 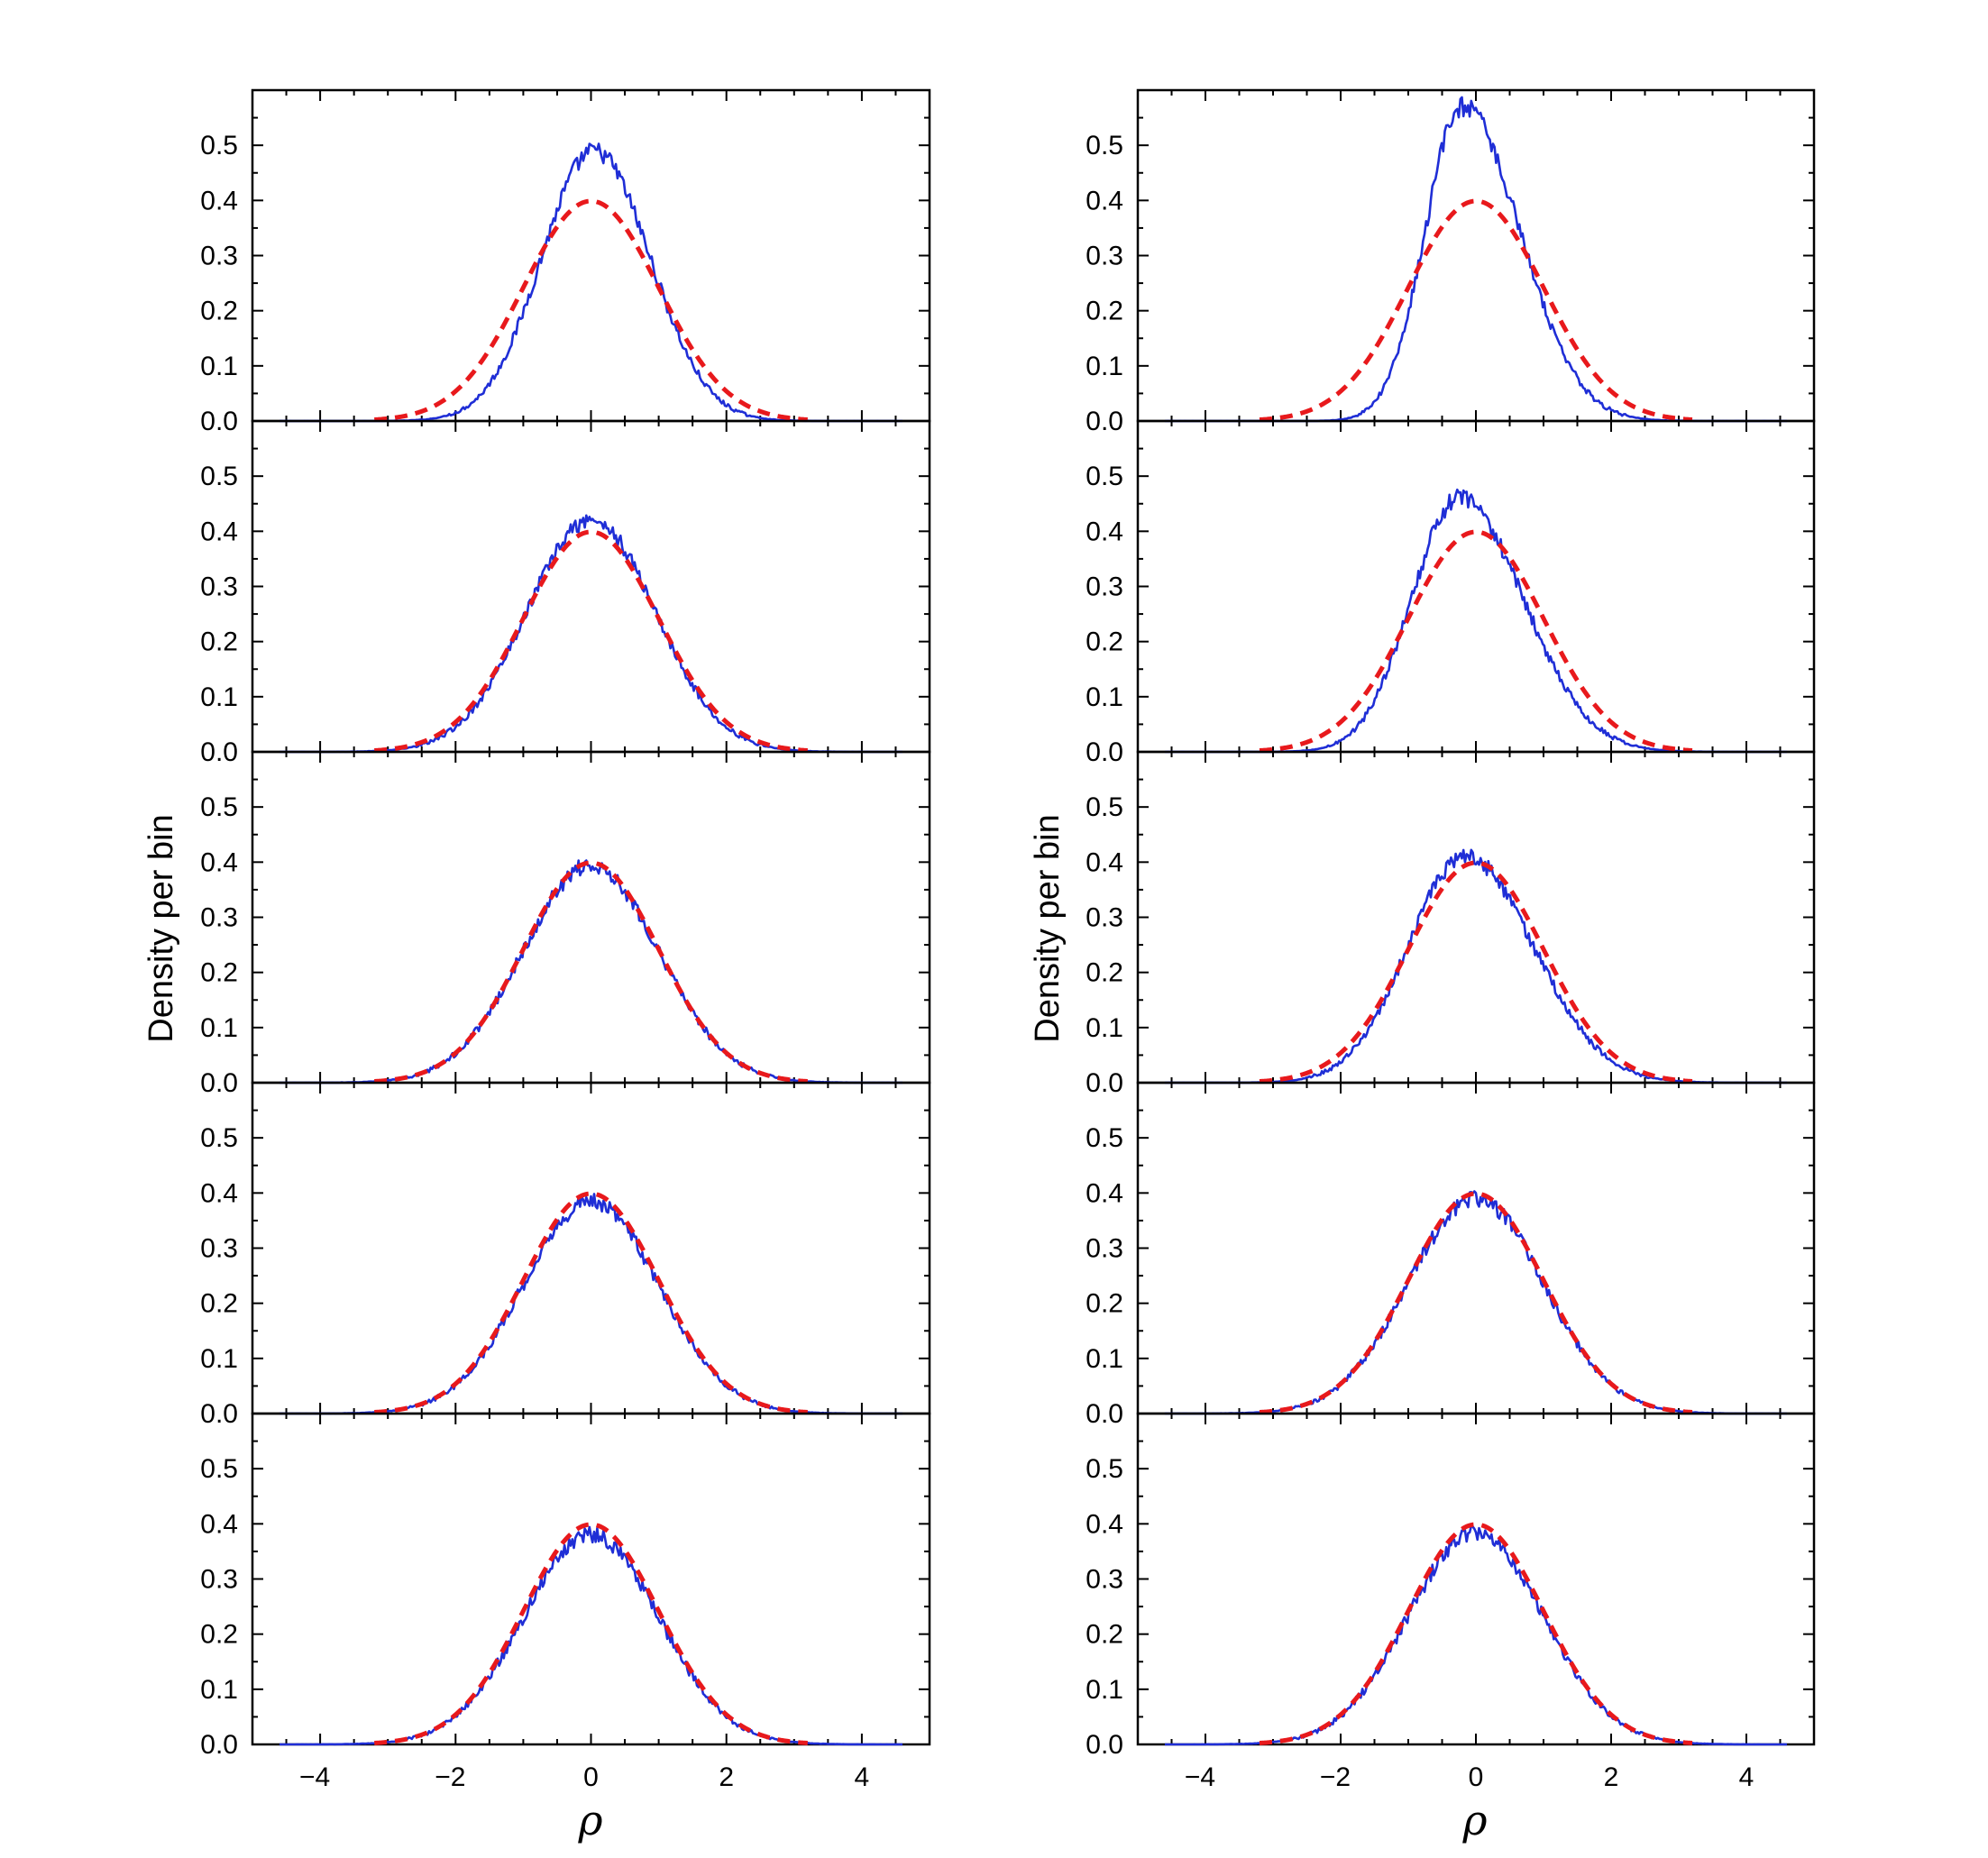 I want to click on x-tick-label: 4, so click(x=862, y=1777).